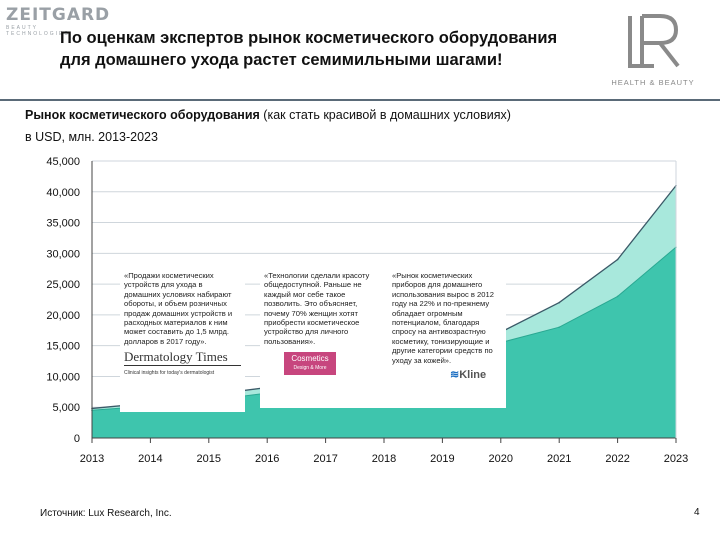  I want to click on chart-subtitle-bold: Рынок косметического оборудования, so click(142, 115).